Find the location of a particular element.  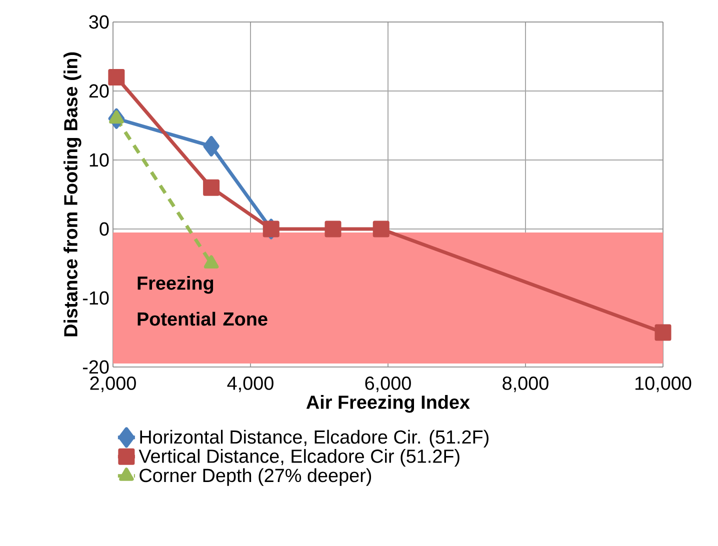

y-tick-label: 0 is located at coordinates (104, 229).